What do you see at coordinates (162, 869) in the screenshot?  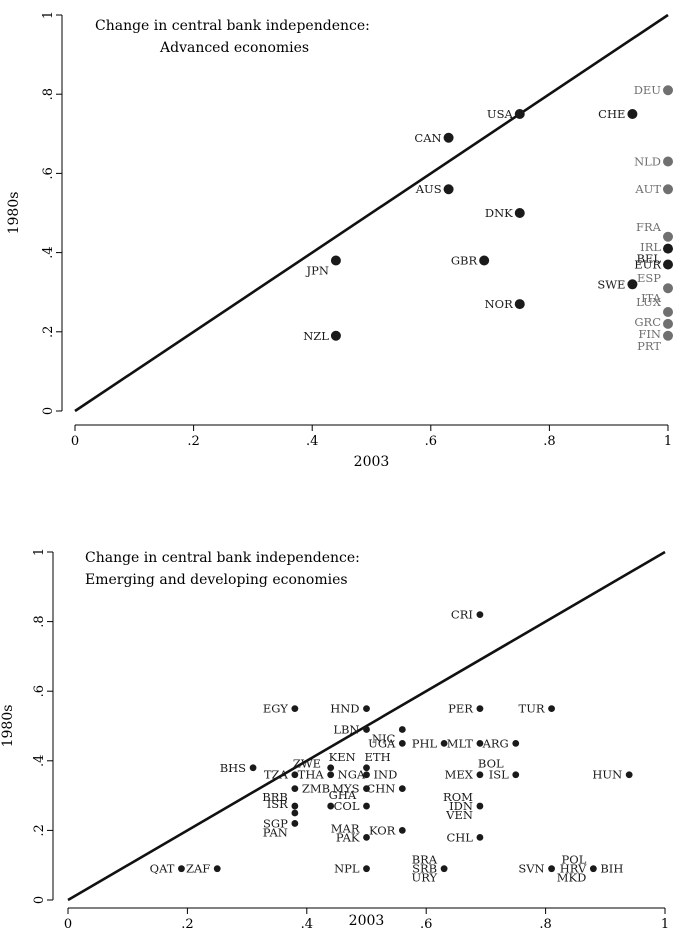 I see `point-label-qat: QAT` at bounding box center [162, 869].